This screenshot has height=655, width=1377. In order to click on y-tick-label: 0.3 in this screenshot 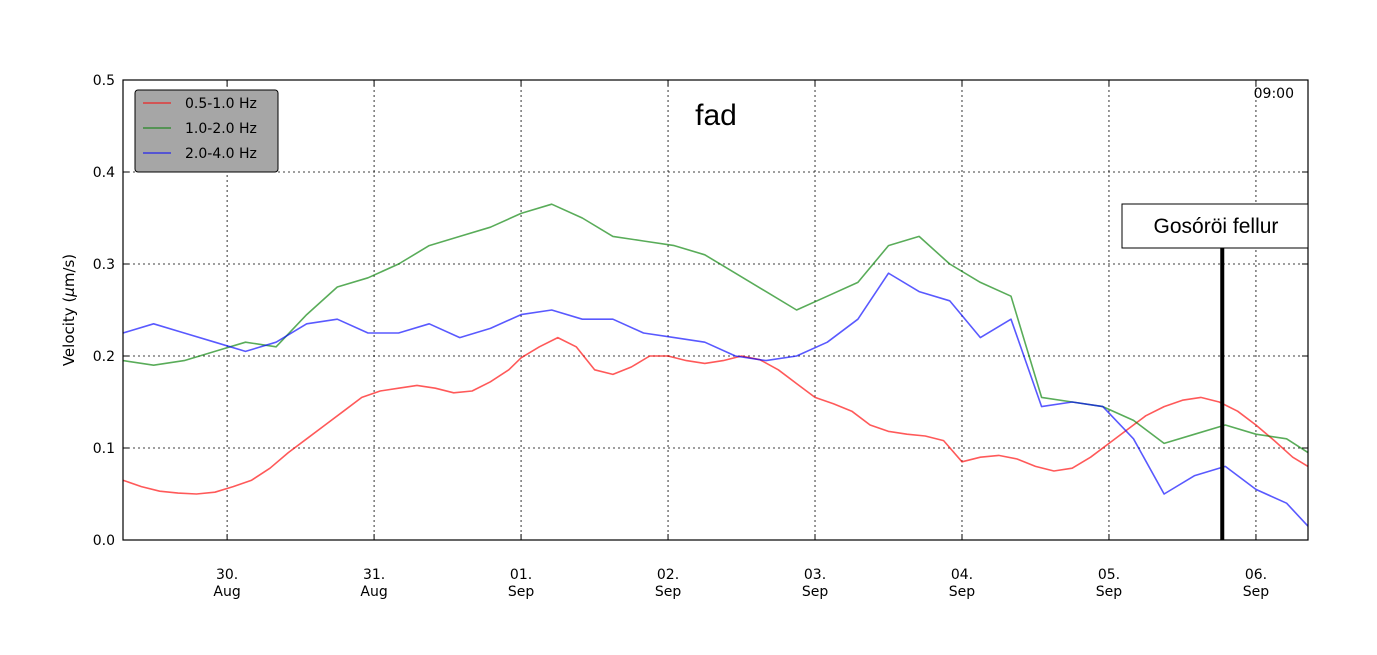, I will do `click(104, 265)`.